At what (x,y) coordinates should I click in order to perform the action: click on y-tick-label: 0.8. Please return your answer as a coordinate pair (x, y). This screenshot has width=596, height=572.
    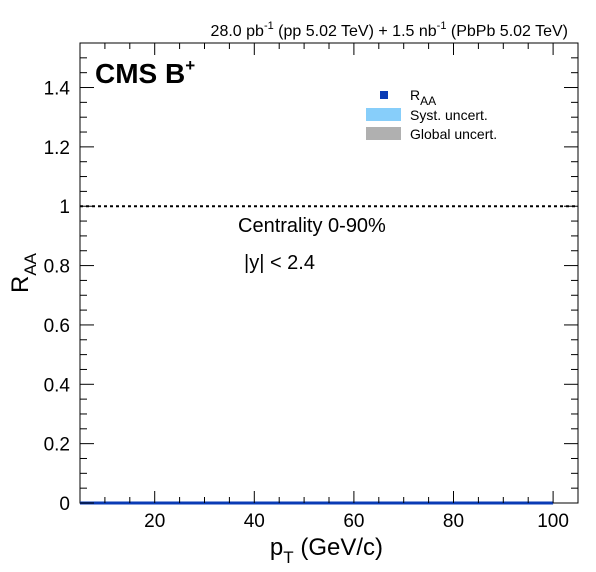
    Looking at the image, I should click on (57, 267).